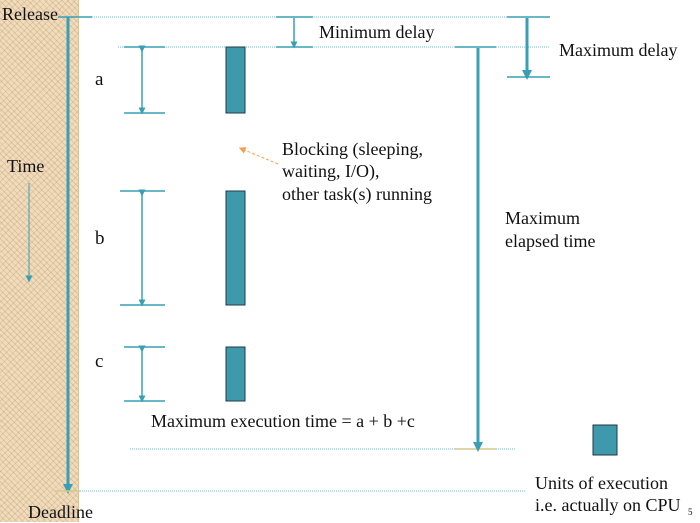  Describe the element at coordinates (235, 80) in the screenshot. I see `execution-block-a` at that location.